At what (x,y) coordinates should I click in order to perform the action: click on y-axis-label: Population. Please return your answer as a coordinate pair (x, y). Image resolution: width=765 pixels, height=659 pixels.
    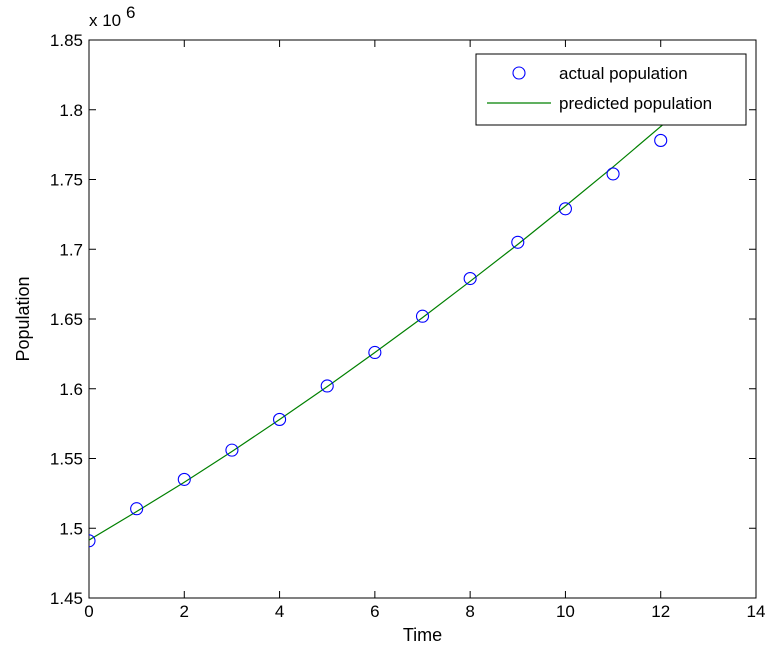
    Looking at the image, I should click on (23, 318).